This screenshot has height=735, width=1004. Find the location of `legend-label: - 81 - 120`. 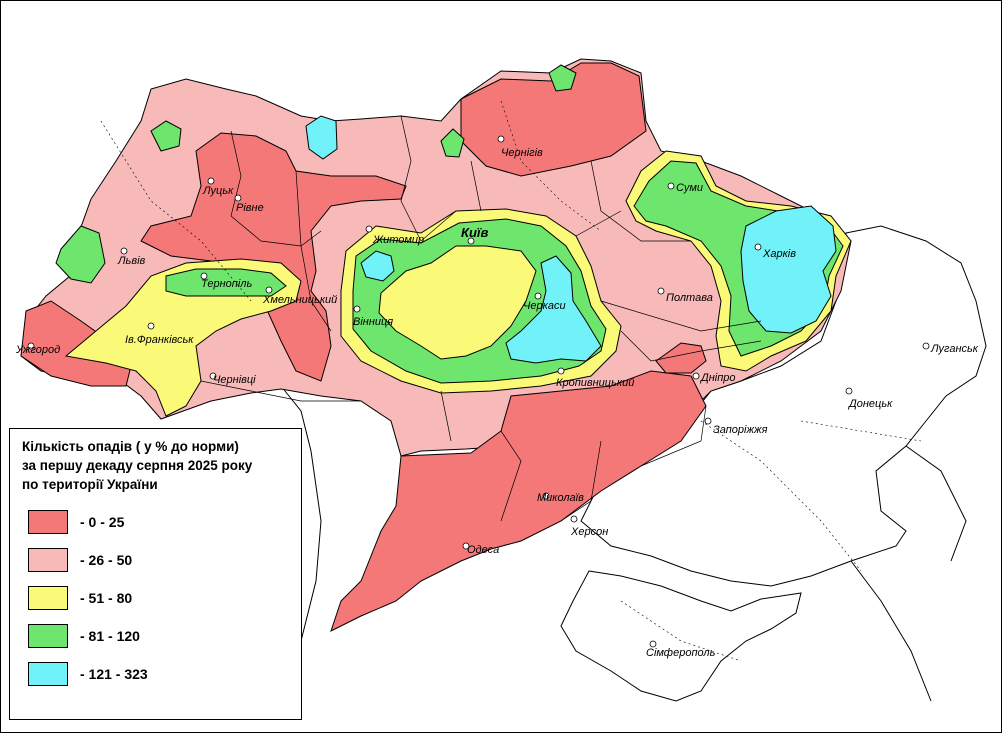

legend-label: - 81 - 120 is located at coordinates (110, 636).